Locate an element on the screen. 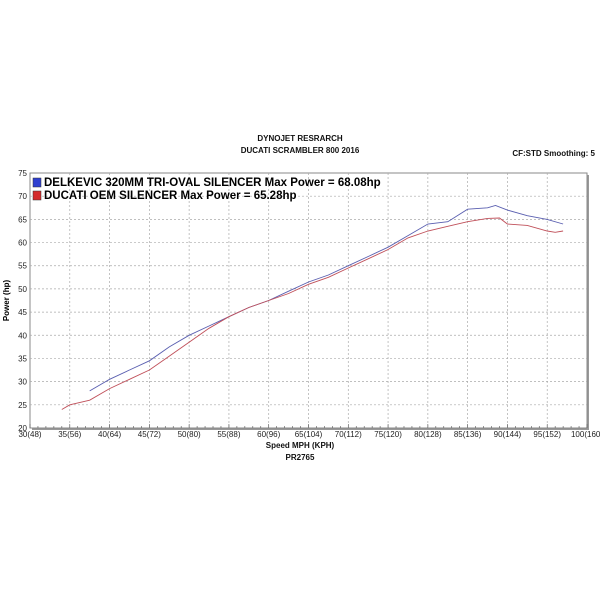  y-tick-label: 30 is located at coordinates (22, 382).